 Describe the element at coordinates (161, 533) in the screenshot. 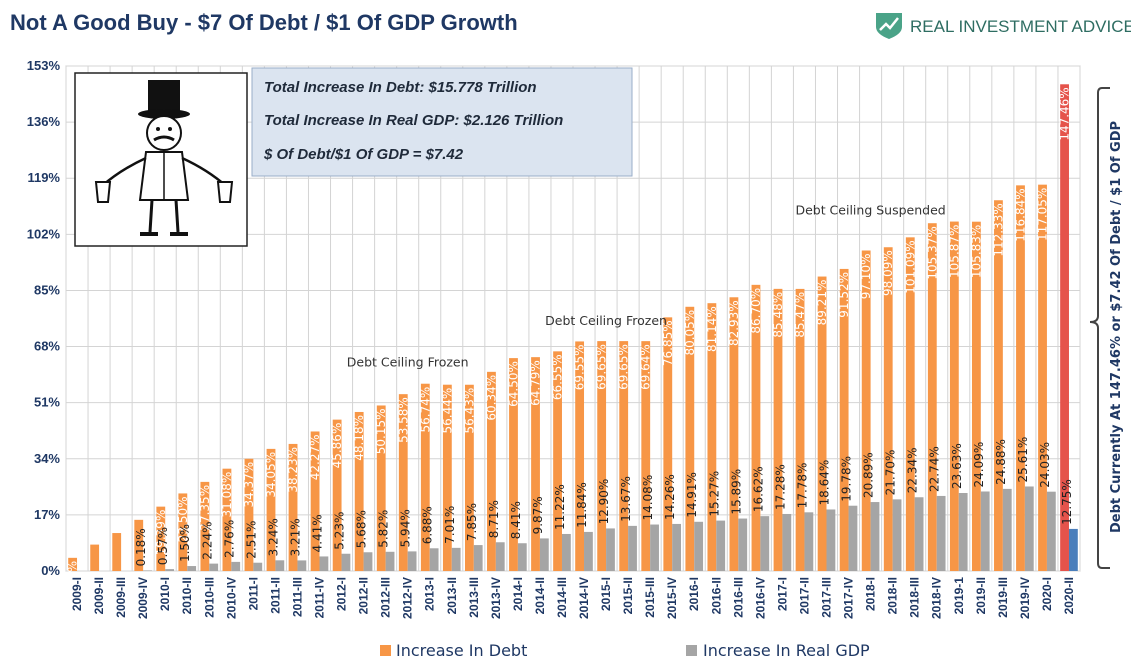

I see `data-label-debt: 19.39%` at that location.